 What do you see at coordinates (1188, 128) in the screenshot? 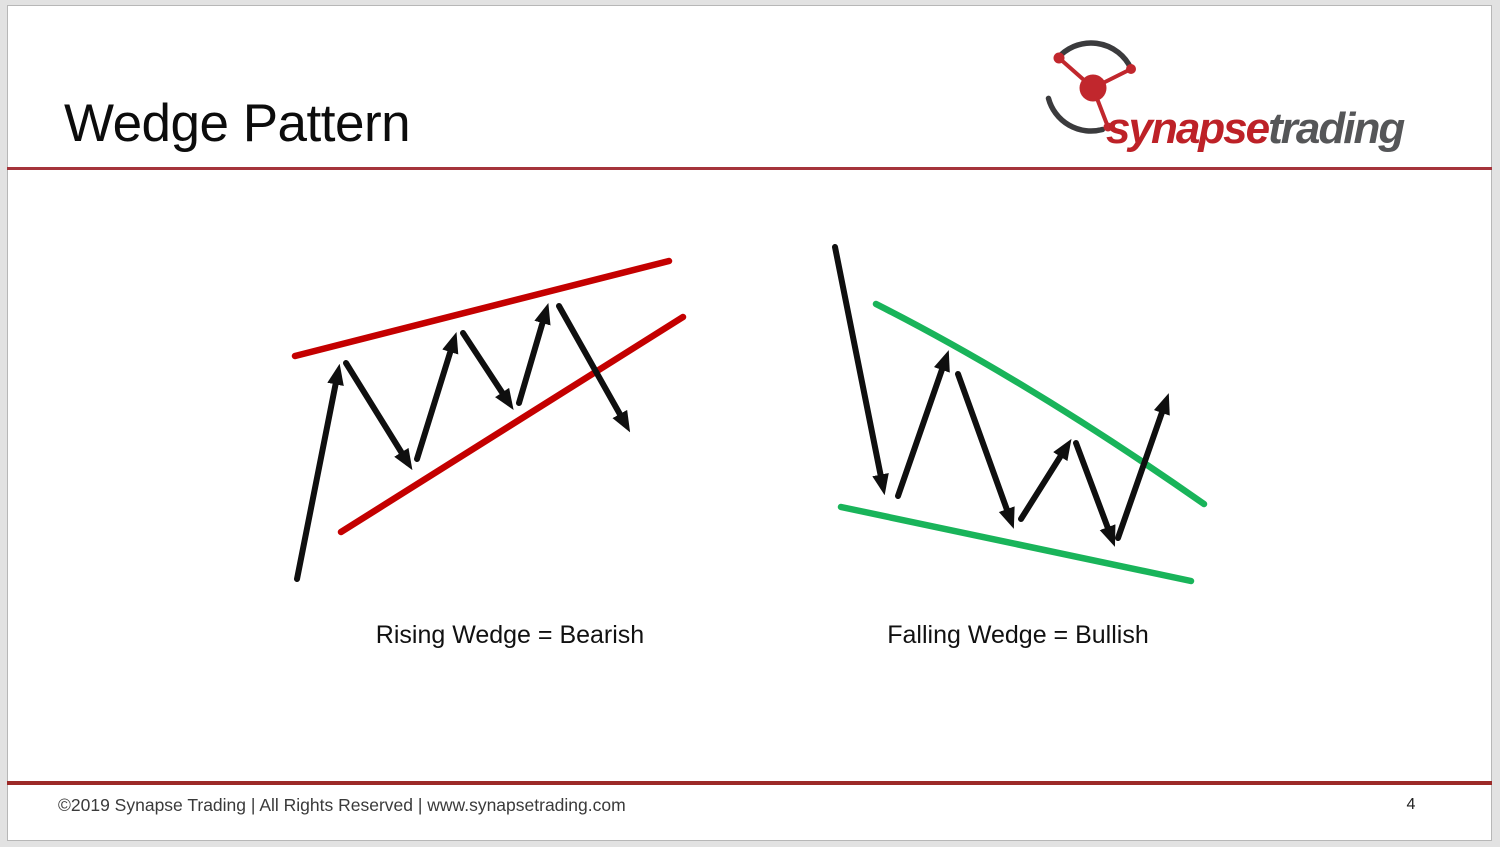
I see `logo-word-synapse: synapse` at bounding box center [1188, 128].